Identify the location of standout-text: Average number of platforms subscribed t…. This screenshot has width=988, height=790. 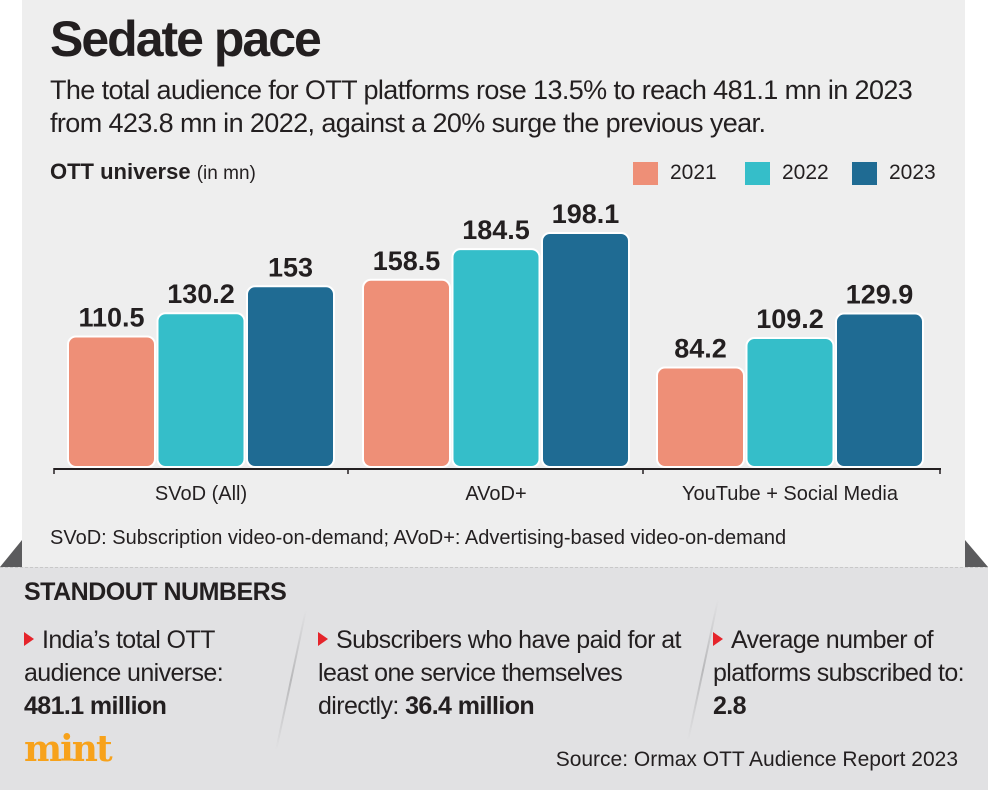
(839, 656).